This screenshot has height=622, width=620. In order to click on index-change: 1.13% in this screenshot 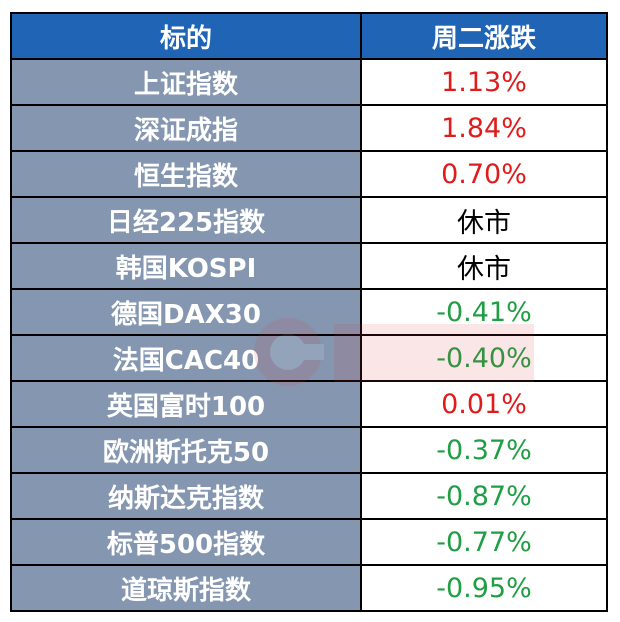, I will do `click(484, 82)`.